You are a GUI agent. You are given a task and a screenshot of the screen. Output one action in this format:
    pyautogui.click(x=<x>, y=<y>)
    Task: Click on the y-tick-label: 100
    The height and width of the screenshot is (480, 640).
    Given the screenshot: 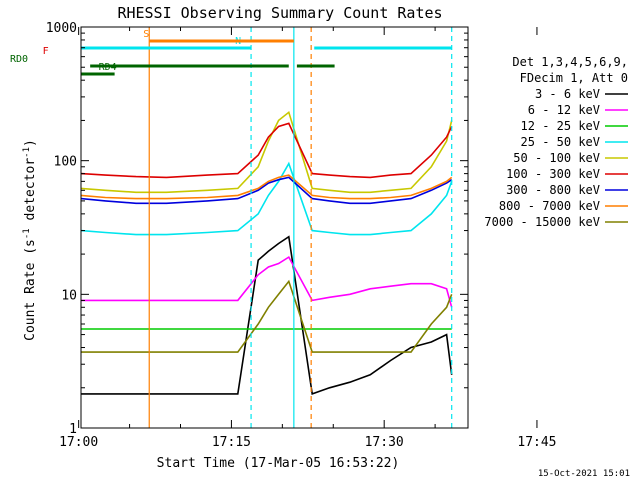 What is the action you would take?
    pyautogui.click(x=65, y=162)
    